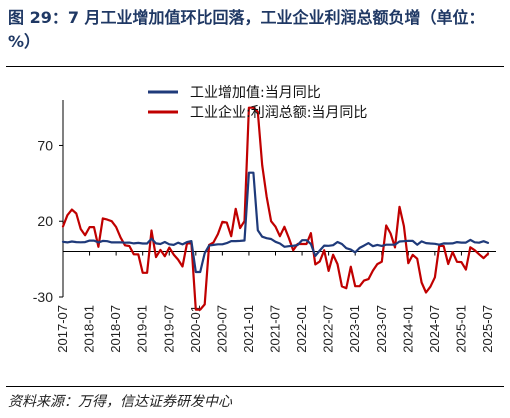 The height and width of the screenshot is (418, 510). What do you see at coordinates (255, 66) in the screenshot?
I see `top-divider` at bounding box center [255, 66].